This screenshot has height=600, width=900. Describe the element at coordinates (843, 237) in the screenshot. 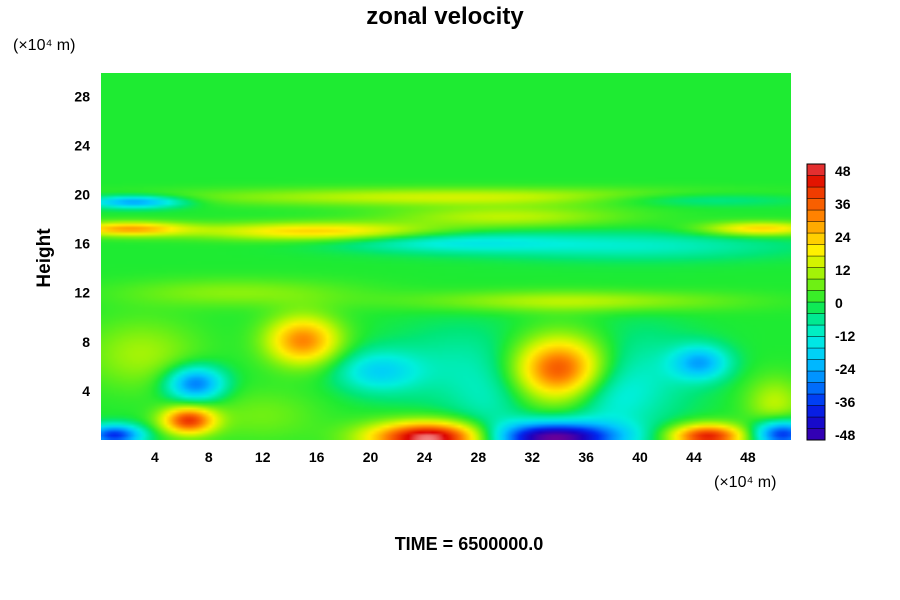

I see `colorbar-tick-label: 24` at that location.